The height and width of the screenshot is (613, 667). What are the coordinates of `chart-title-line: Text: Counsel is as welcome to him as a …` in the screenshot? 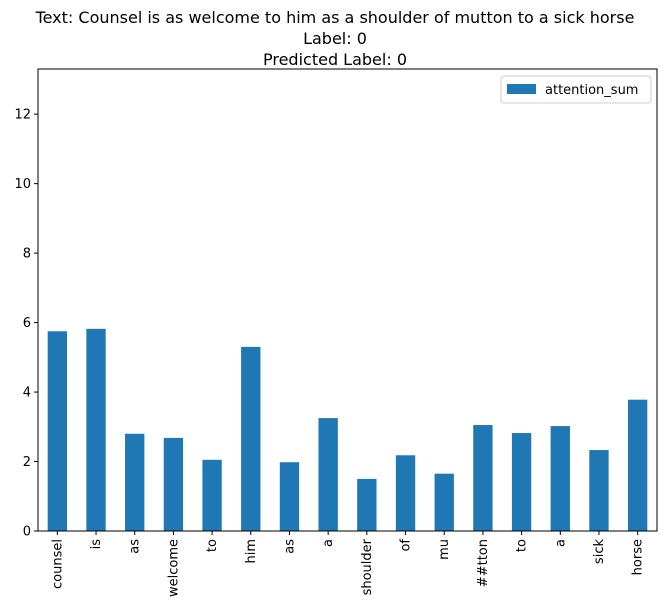 It's located at (335, 17).